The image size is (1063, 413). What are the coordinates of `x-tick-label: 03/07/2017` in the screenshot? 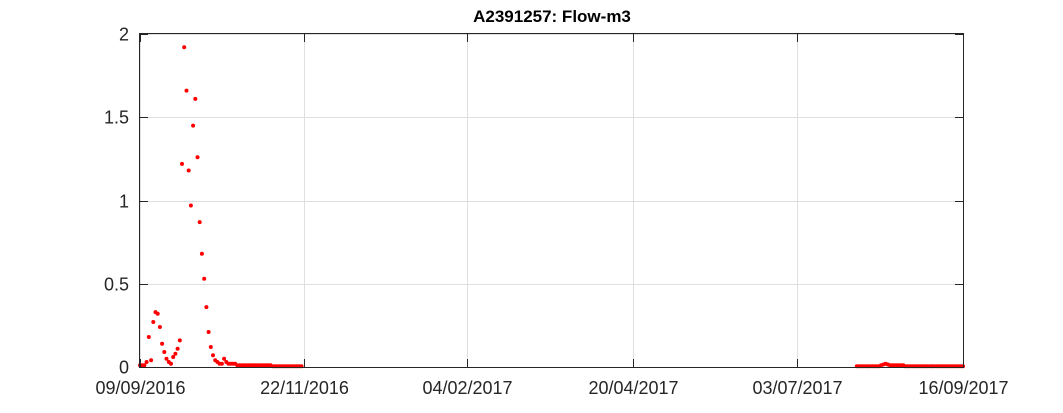 It's located at (797, 388).